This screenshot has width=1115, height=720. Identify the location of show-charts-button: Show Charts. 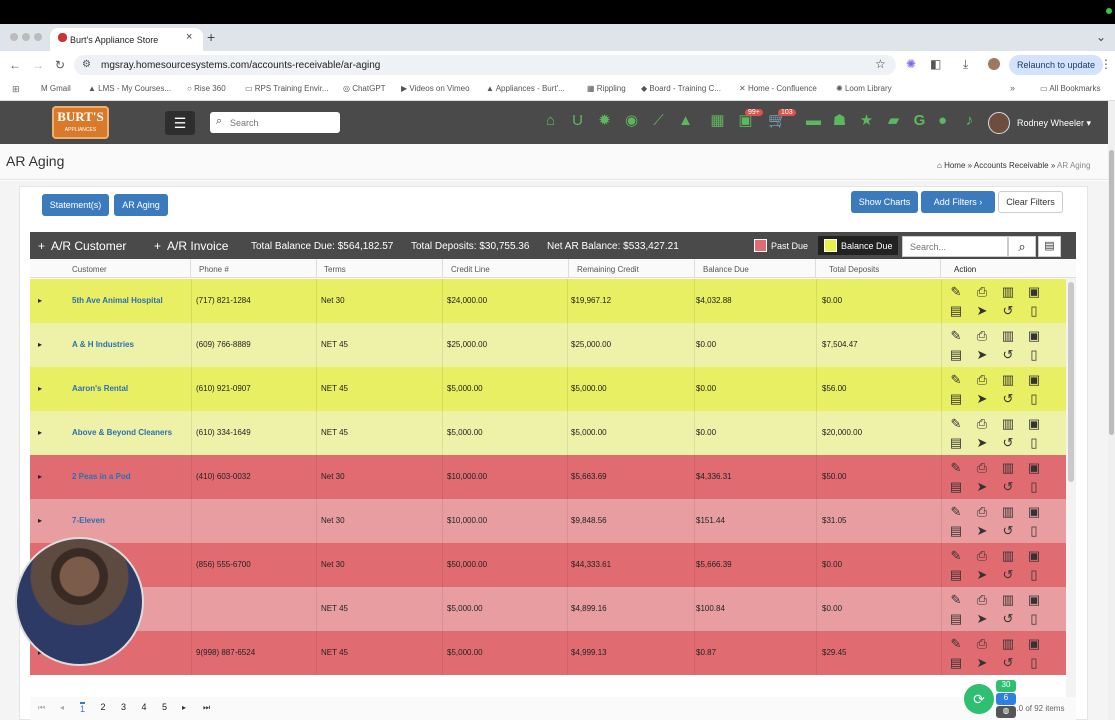
(884, 202).